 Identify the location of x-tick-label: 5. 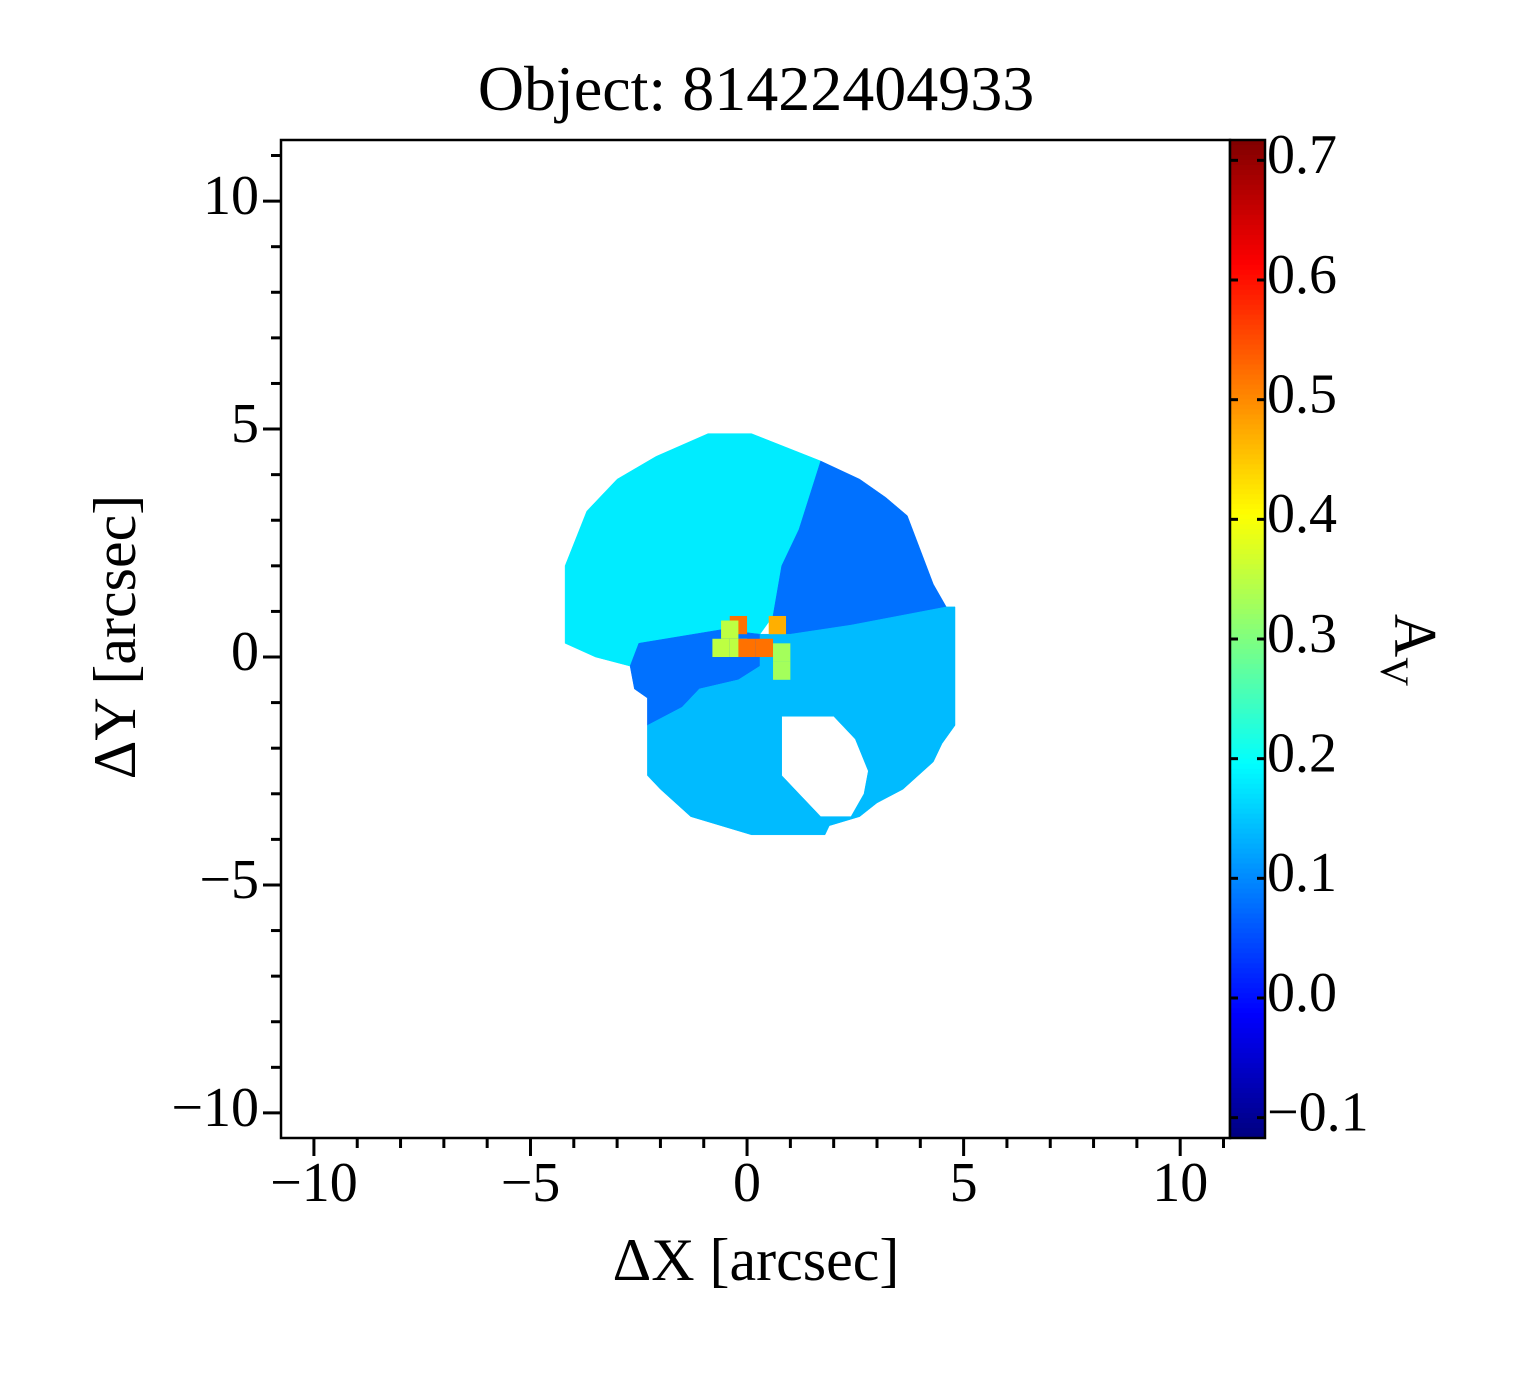
(964, 1183).